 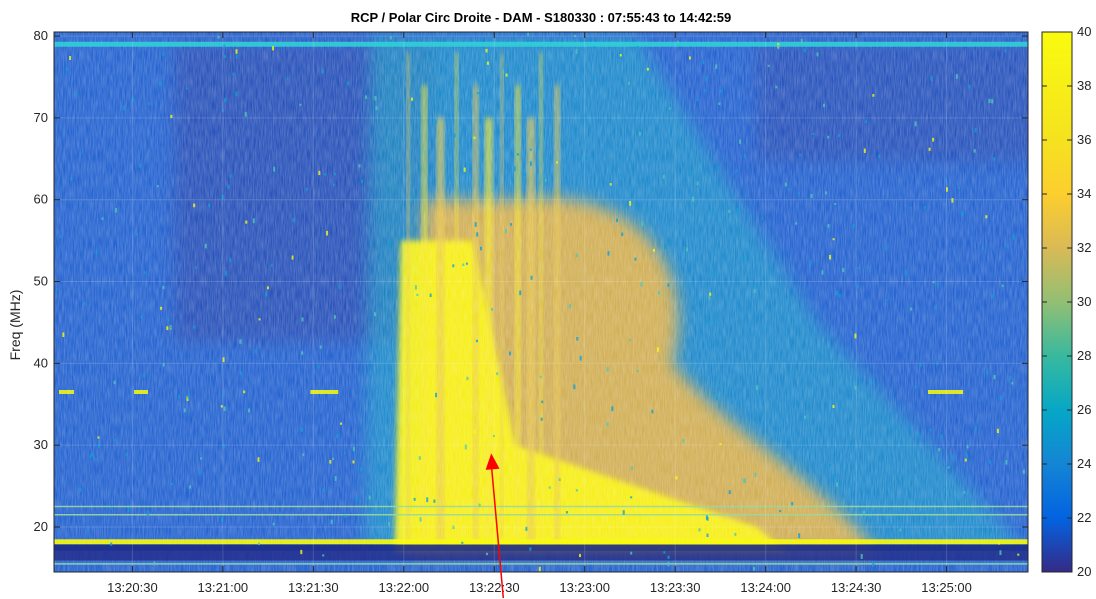 What do you see at coordinates (41, 281) in the screenshot?
I see `y-tick-label: 50` at bounding box center [41, 281].